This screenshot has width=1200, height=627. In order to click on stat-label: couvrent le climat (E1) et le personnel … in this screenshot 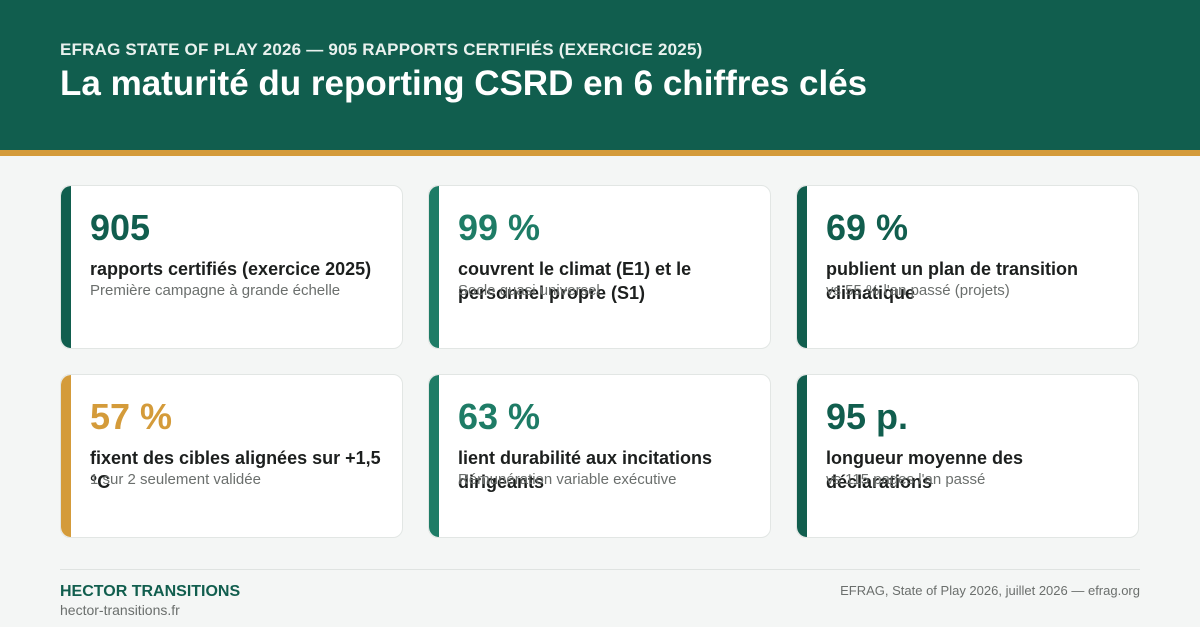, I will do `click(575, 281)`.